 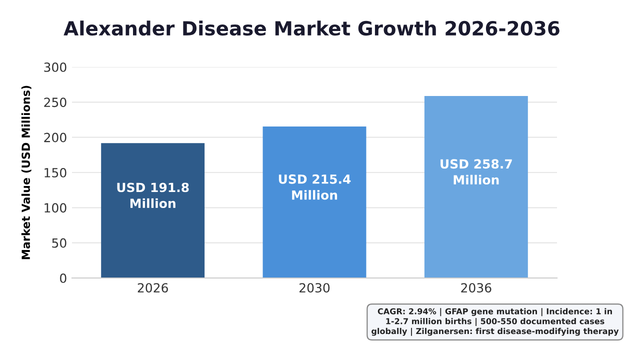 What do you see at coordinates (55, 137) in the screenshot?
I see `y-tick-label: 200` at bounding box center [55, 137].